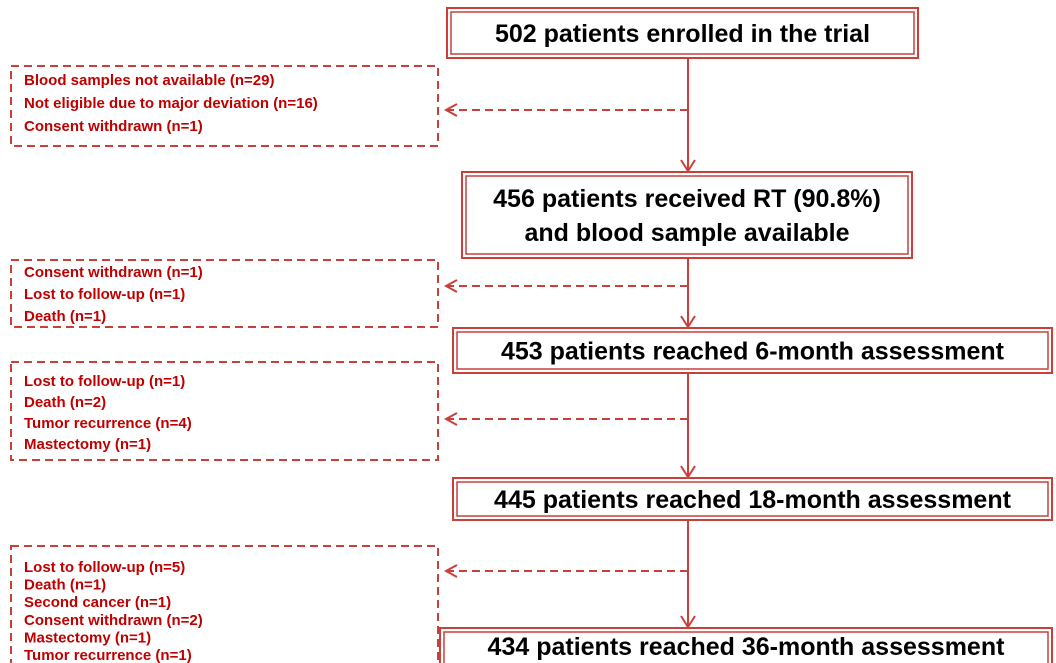 Image resolution: width=1056 pixels, height=663 pixels. I want to click on exclusion-item: Second cancer (n=1), so click(97, 602).